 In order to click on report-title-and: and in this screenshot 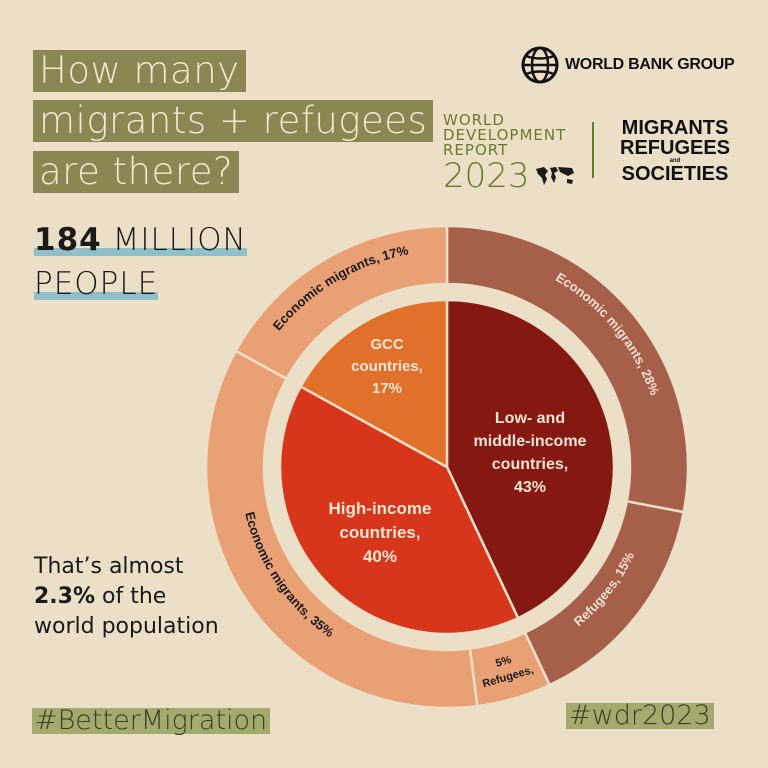, I will do `click(675, 161)`.